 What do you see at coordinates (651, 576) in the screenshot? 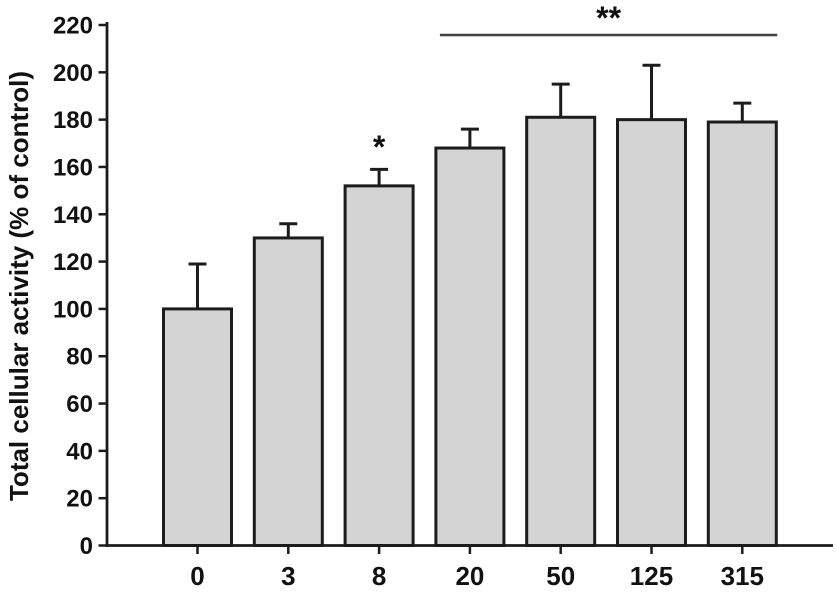
I see `x-tick-label: 125` at bounding box center [651, 576].